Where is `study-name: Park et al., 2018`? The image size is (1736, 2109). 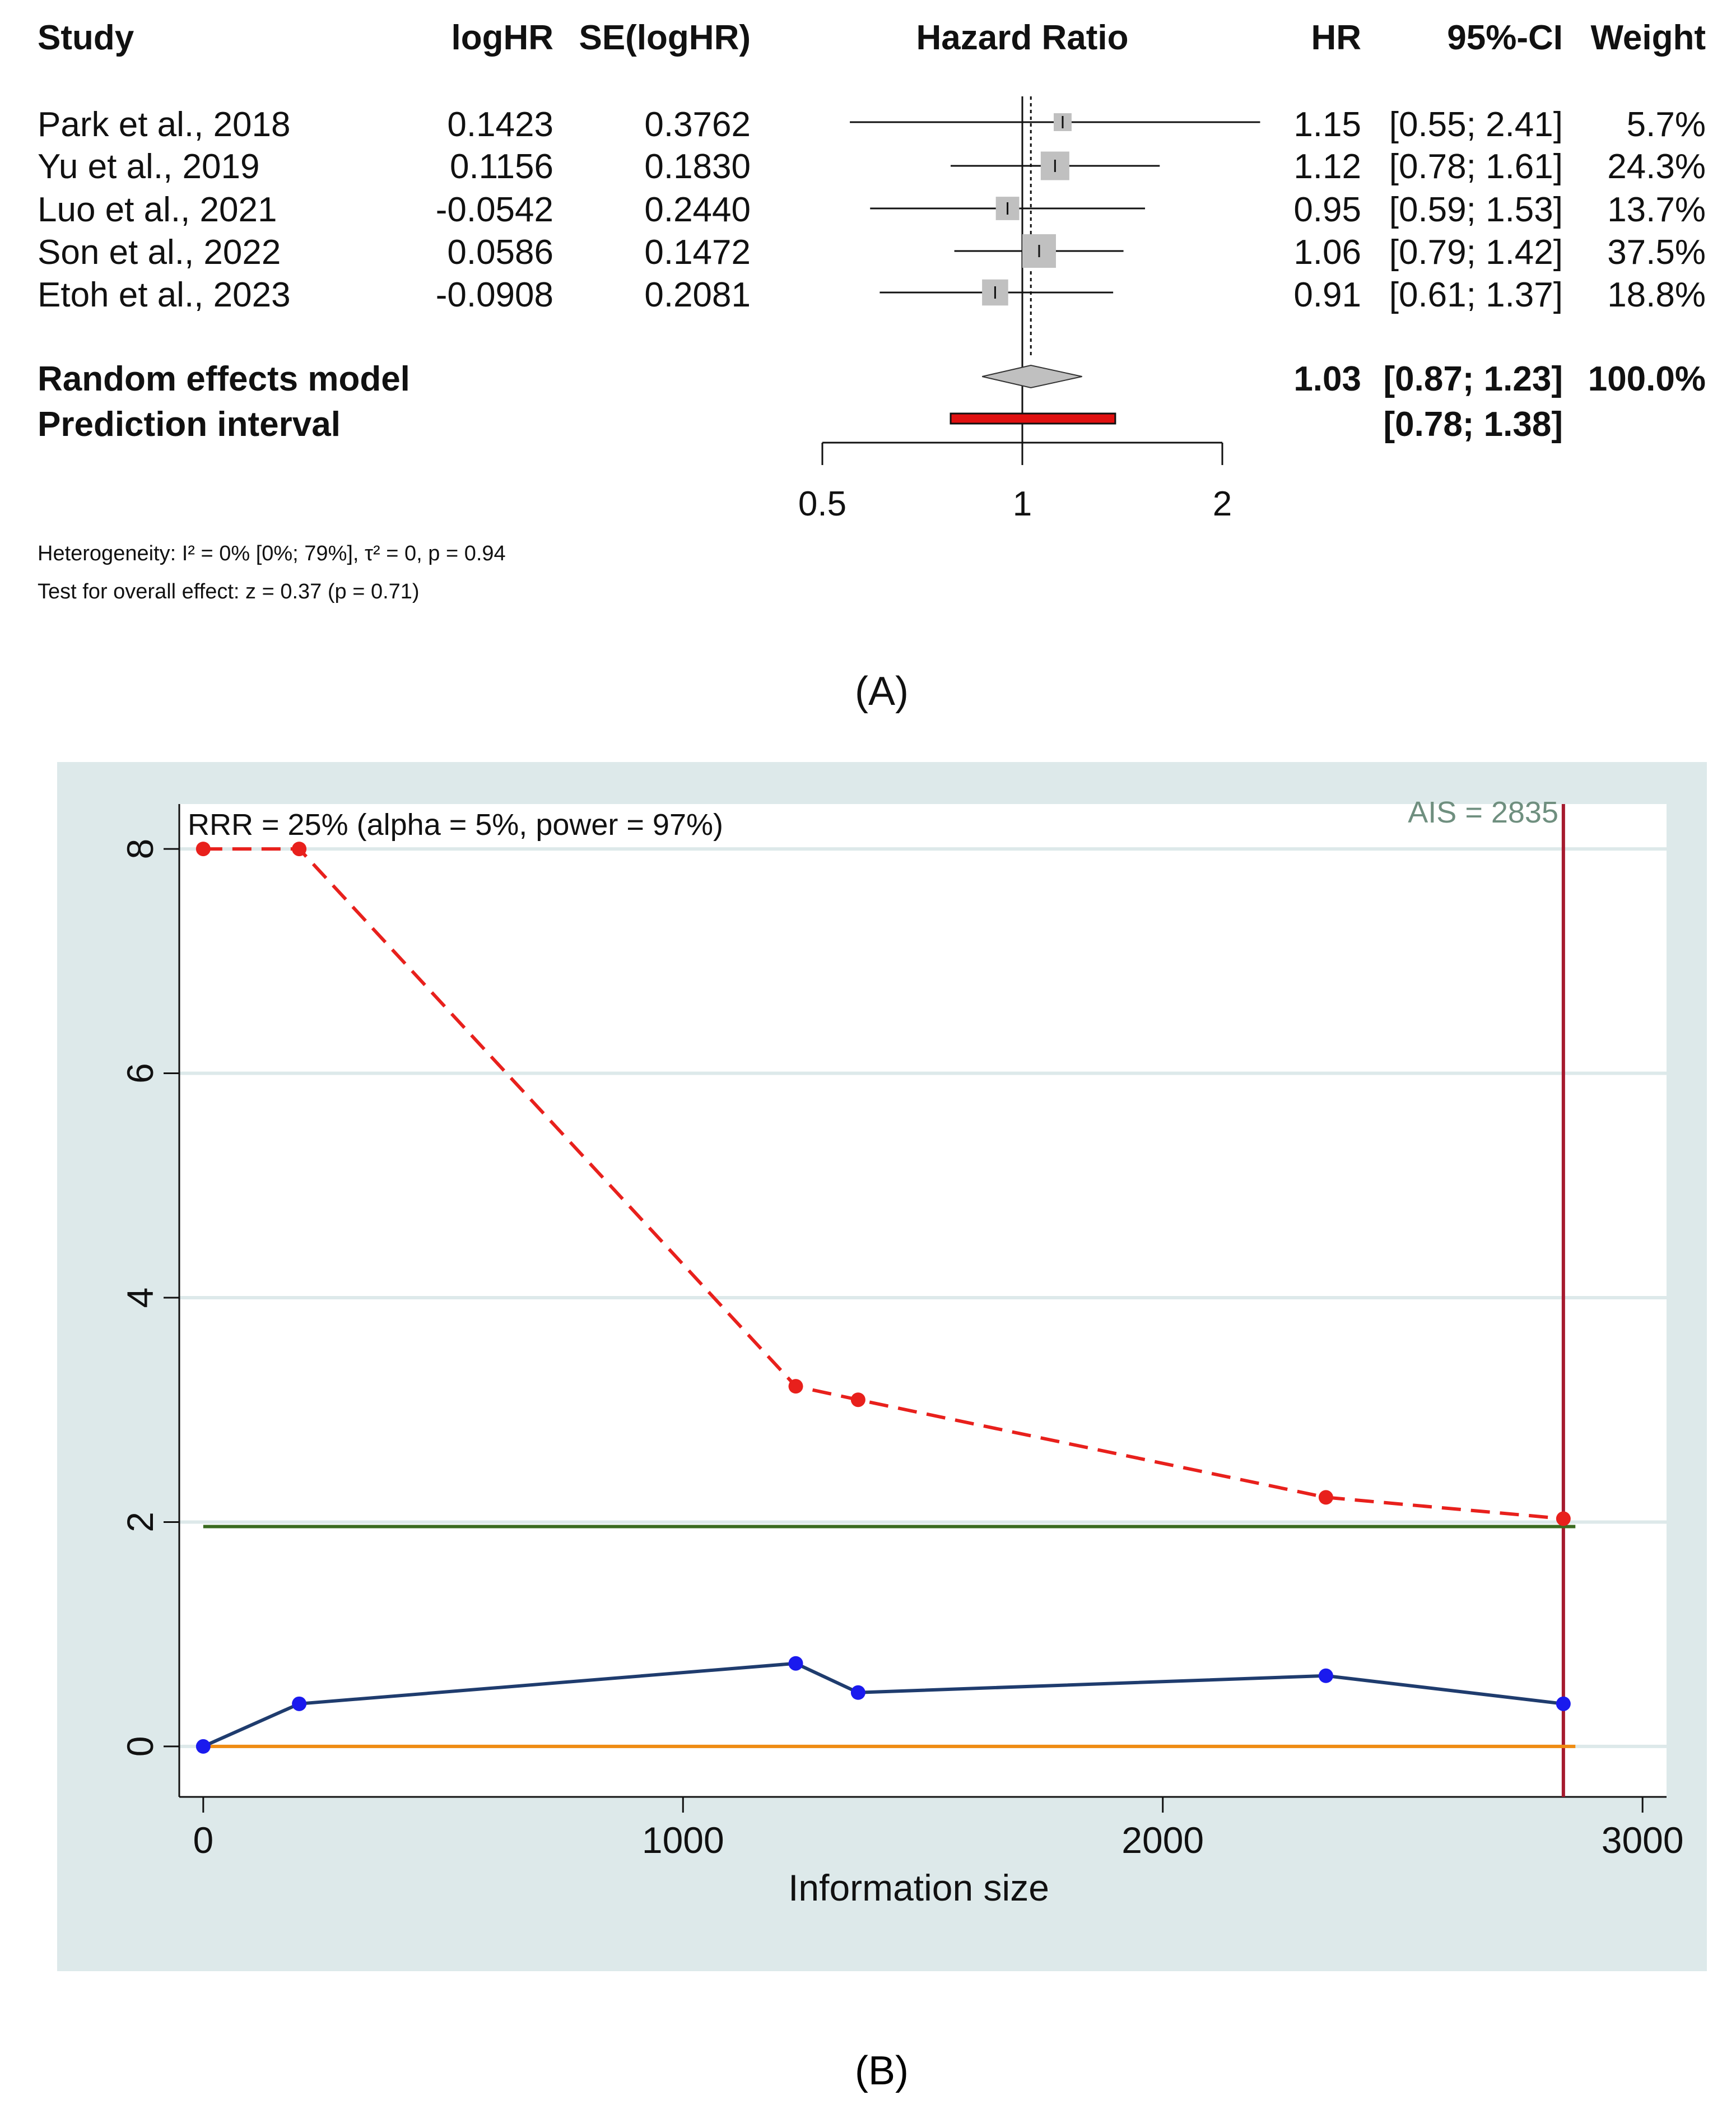 study-name: Park et al., 2018 is located at coordinates (164, 124).